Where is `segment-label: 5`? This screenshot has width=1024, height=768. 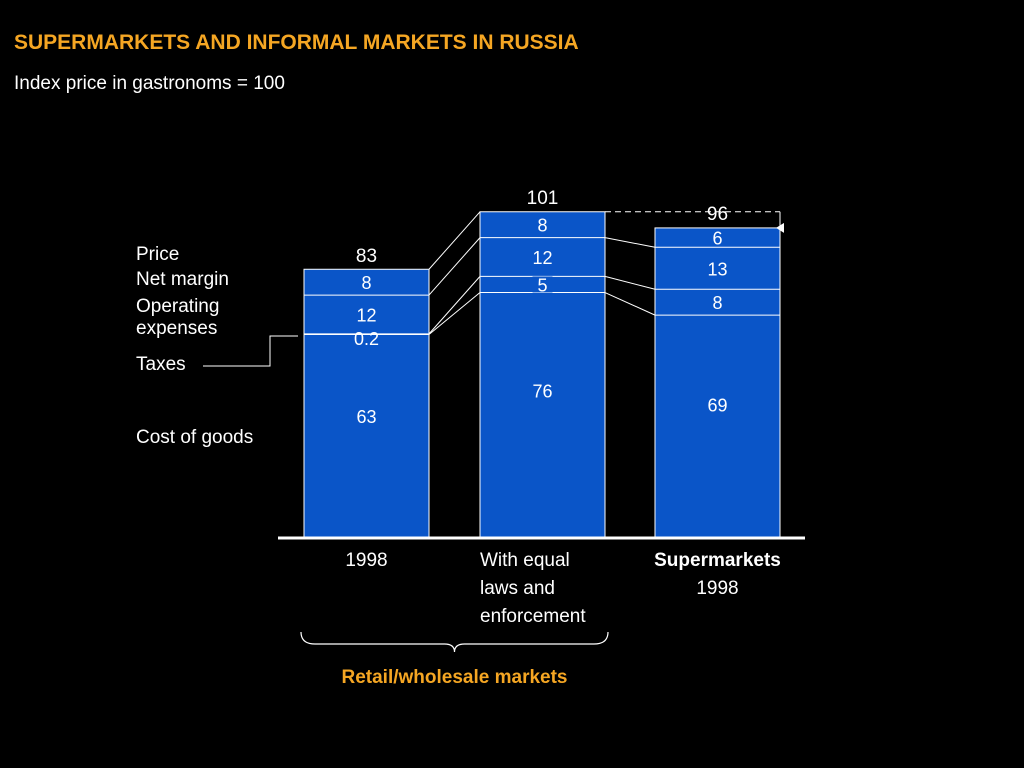
segment-label: 5 is located at coordinates (542, 285).